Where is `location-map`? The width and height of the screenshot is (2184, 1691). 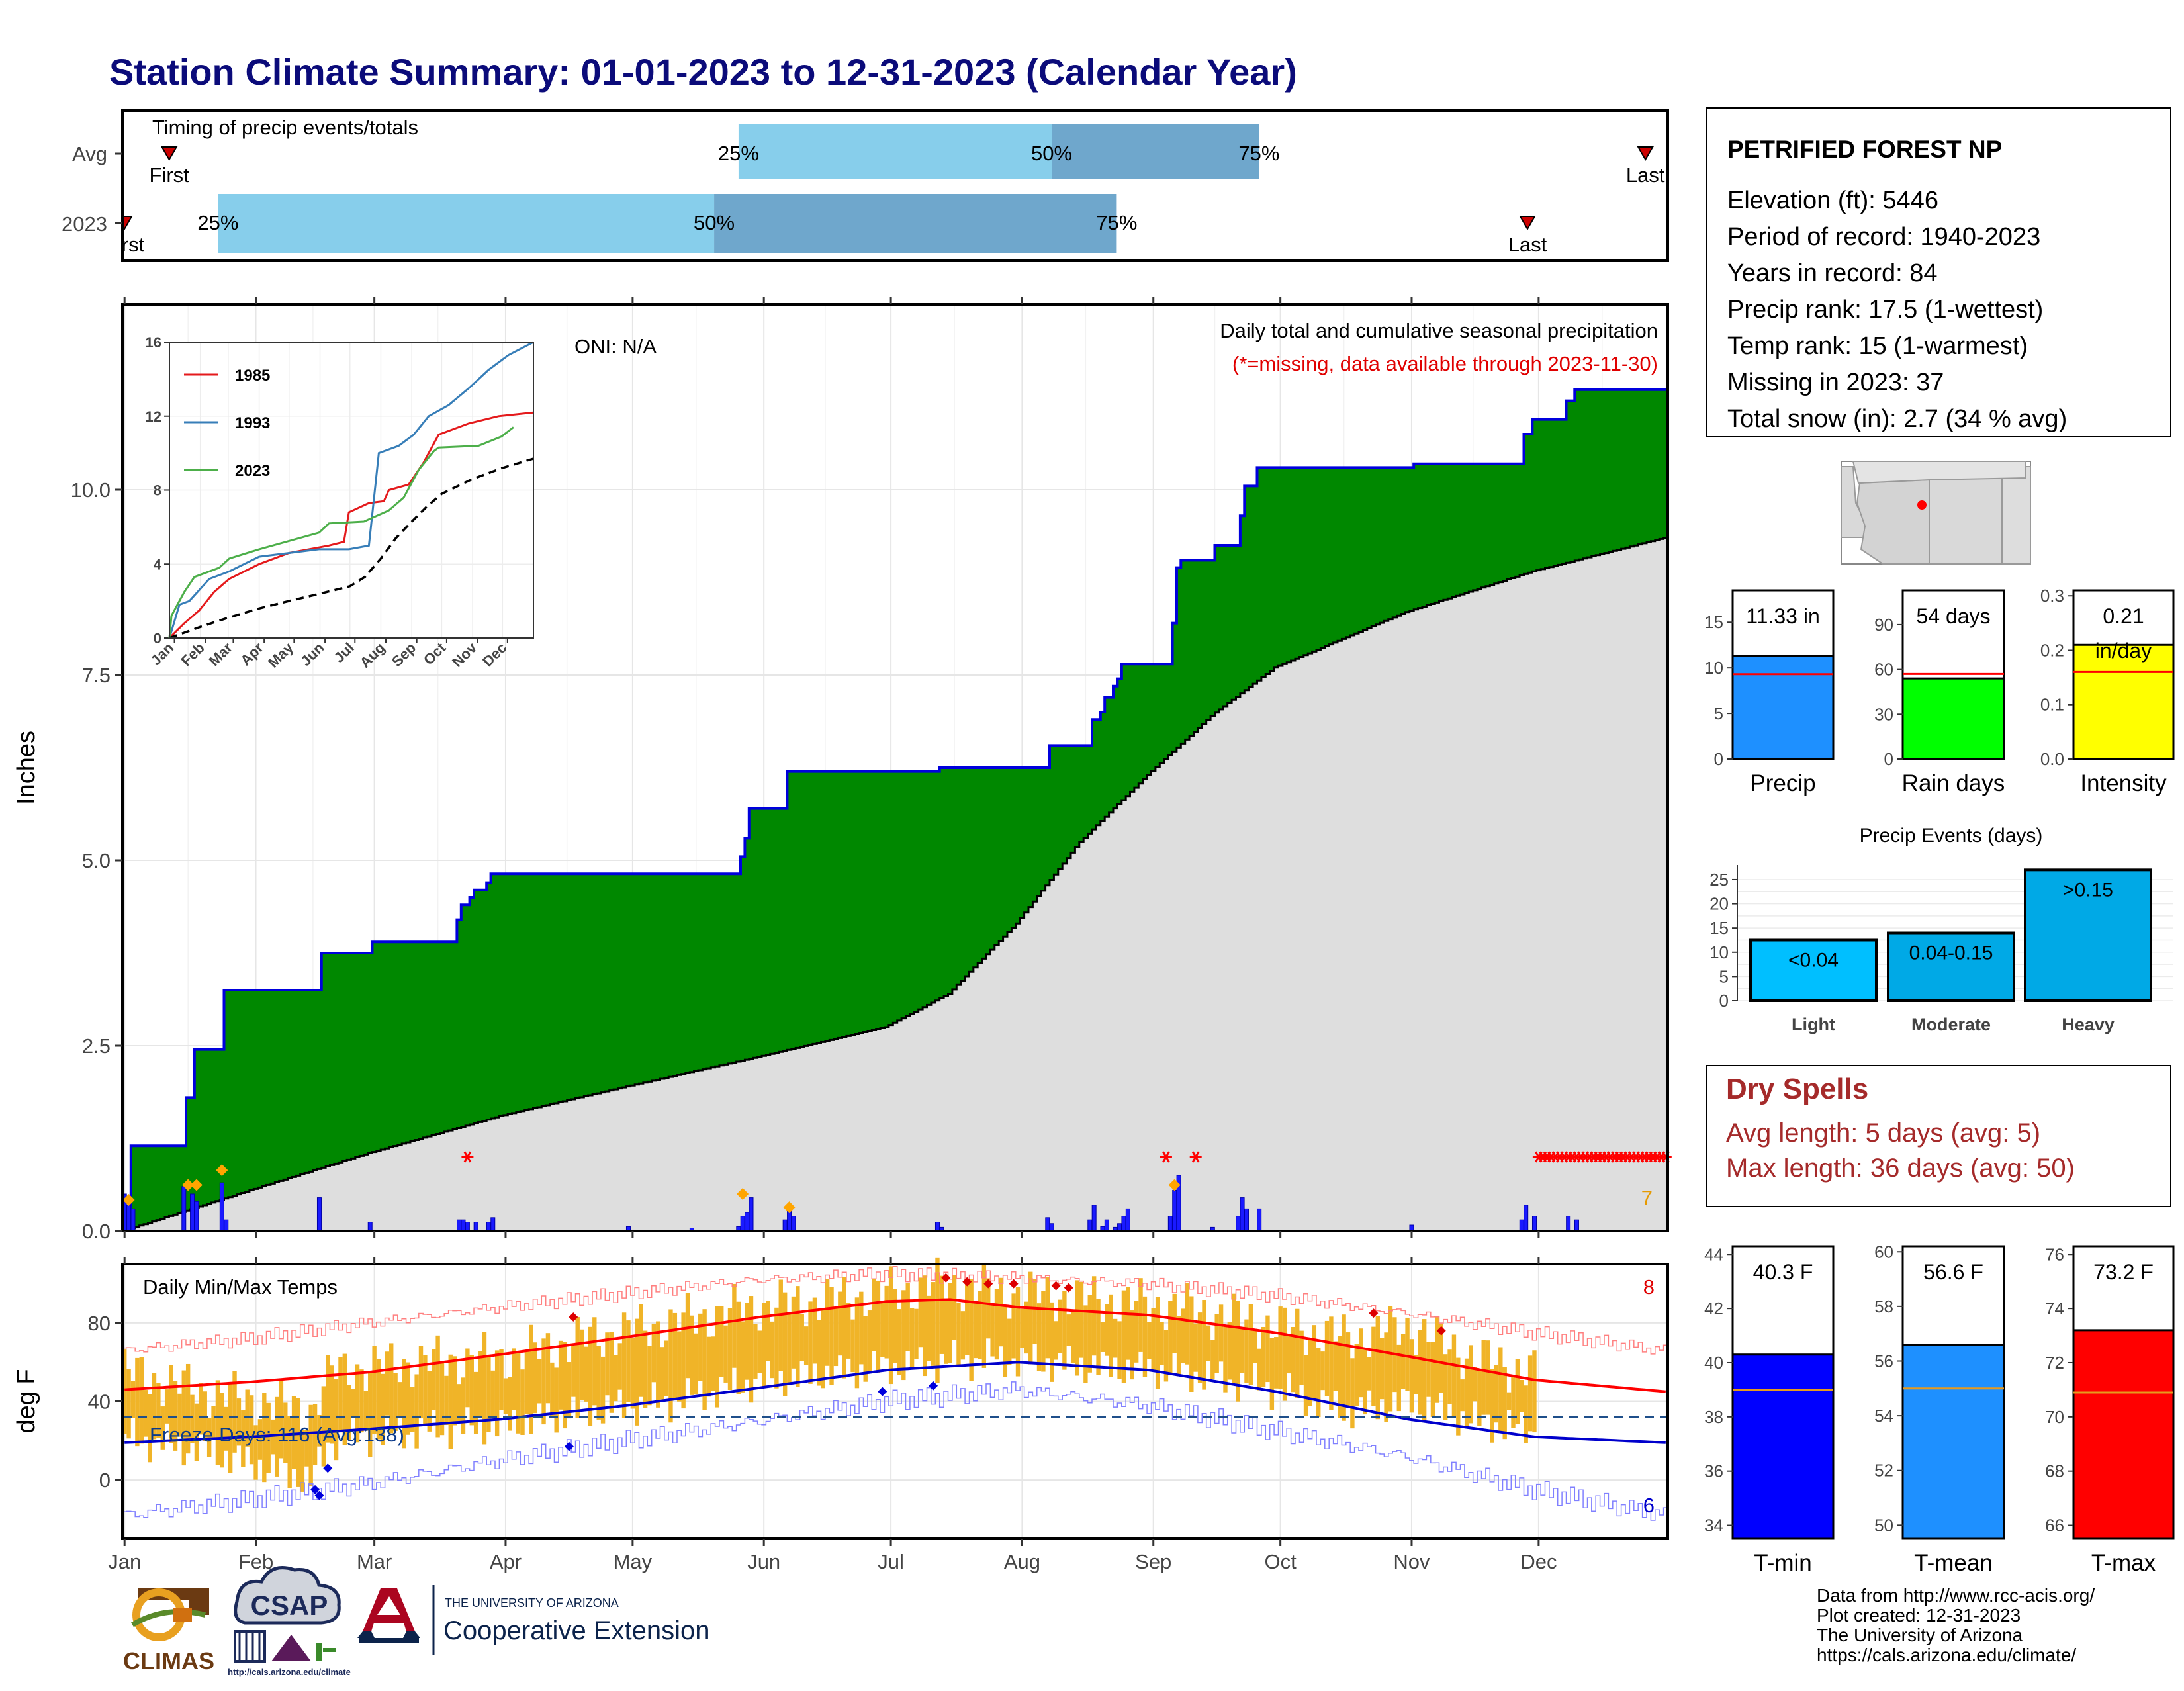 location-map is located at coordinates (1936, 513).